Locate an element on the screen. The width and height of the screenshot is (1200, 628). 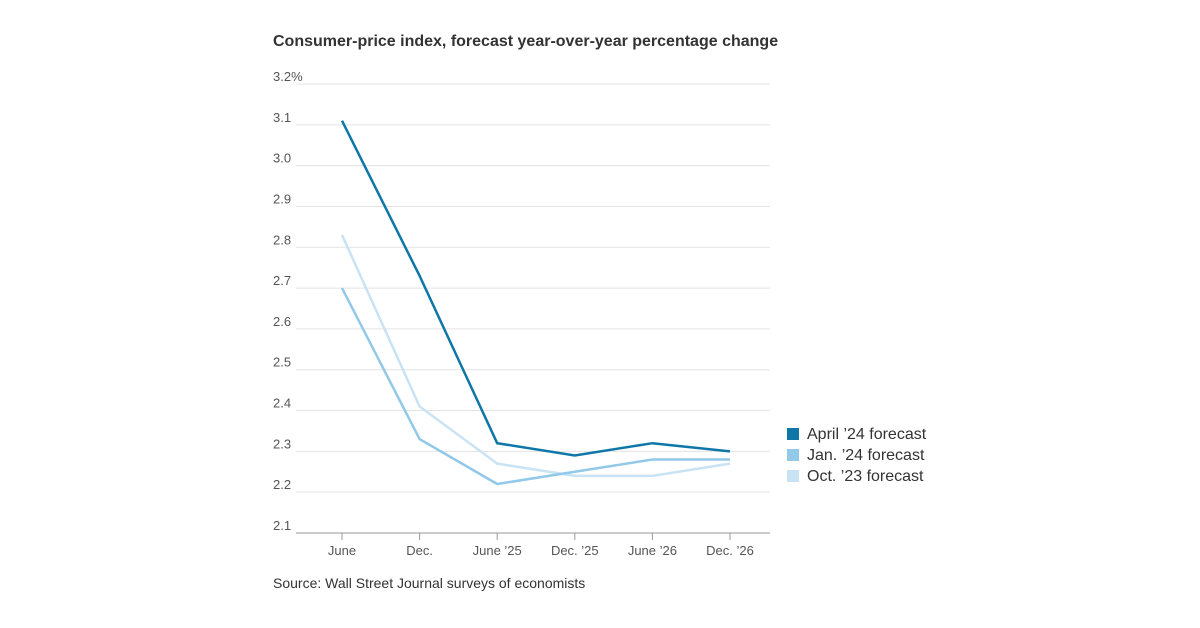
x-tick-label: June ’25 is located at coordinates (497, 550).